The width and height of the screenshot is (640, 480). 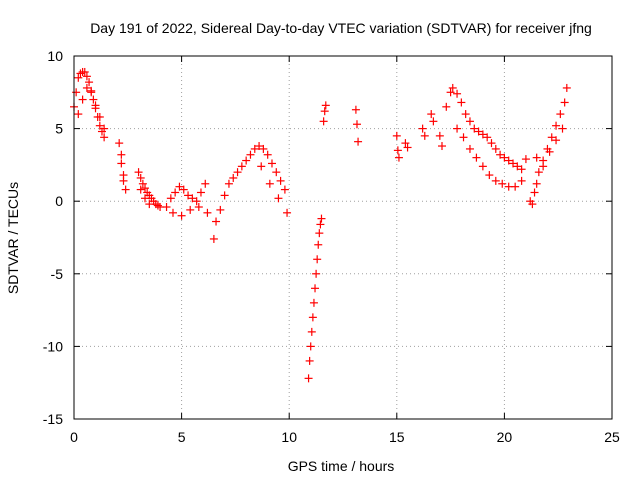 What do you see at coordinates (55, 56) in the screenshot?
I see `y-tick-label: 10` at bounding box center [55, 56].